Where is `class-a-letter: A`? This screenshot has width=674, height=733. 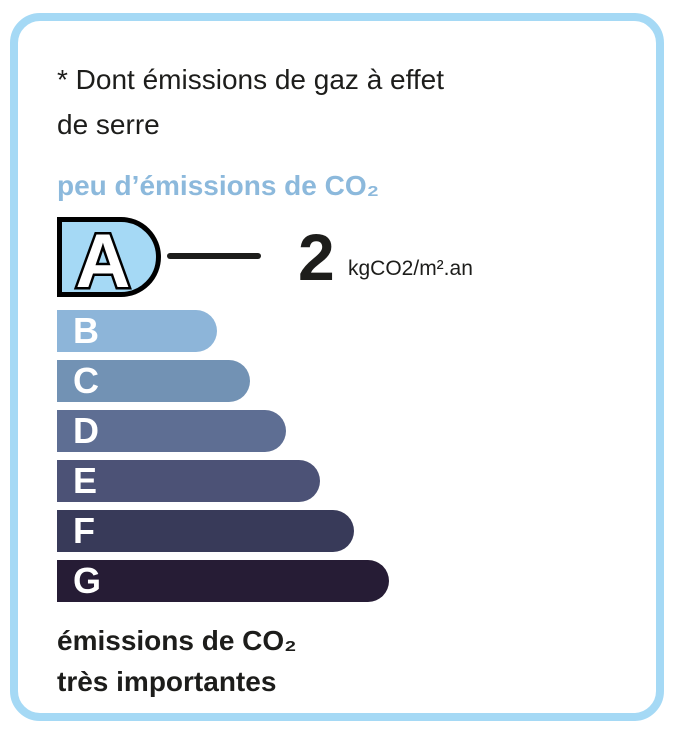
class-a-letter: A is located at coordinates (103, 258).